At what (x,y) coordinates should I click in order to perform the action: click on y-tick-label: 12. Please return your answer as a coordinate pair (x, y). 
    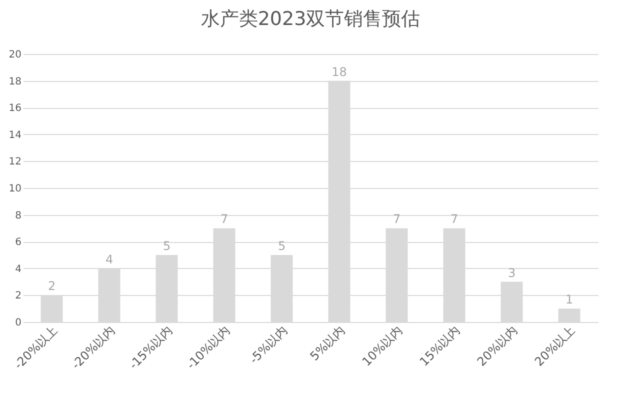
    Looking at the image, I should click on (15, 162).